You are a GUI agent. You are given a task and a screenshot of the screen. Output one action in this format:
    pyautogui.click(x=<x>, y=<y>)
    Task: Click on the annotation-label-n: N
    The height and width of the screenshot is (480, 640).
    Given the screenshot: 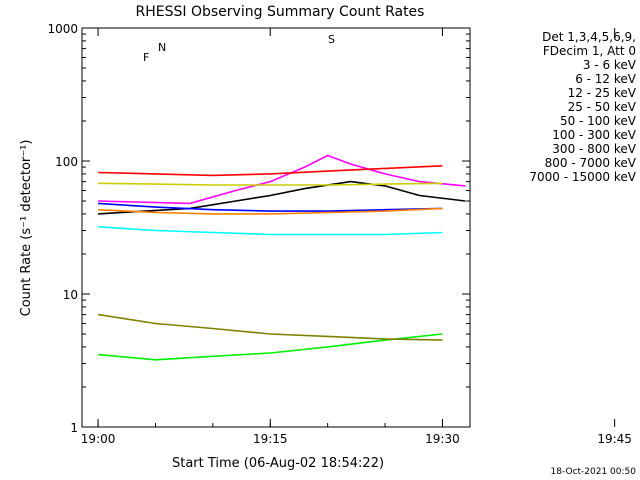 What is the action you would take?
    pyautogui.click(x=162, y=47)
    